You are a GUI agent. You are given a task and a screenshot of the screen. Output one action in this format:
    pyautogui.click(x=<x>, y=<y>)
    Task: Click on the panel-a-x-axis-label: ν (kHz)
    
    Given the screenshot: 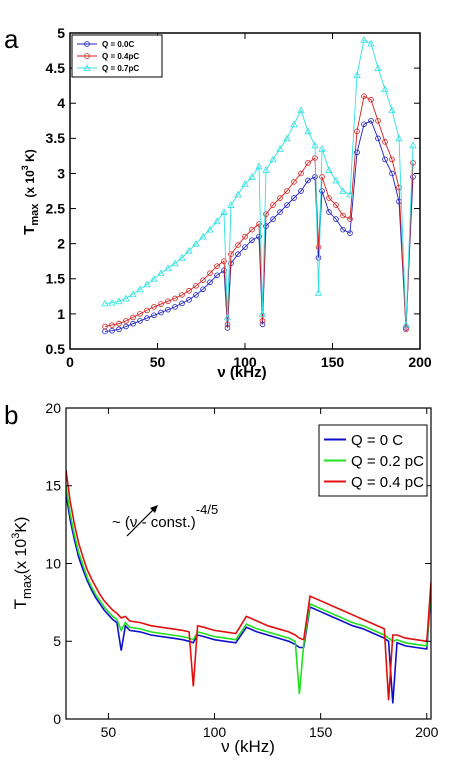 What is the action you would take?
    pyautogui.click(x=241, y=372)
    